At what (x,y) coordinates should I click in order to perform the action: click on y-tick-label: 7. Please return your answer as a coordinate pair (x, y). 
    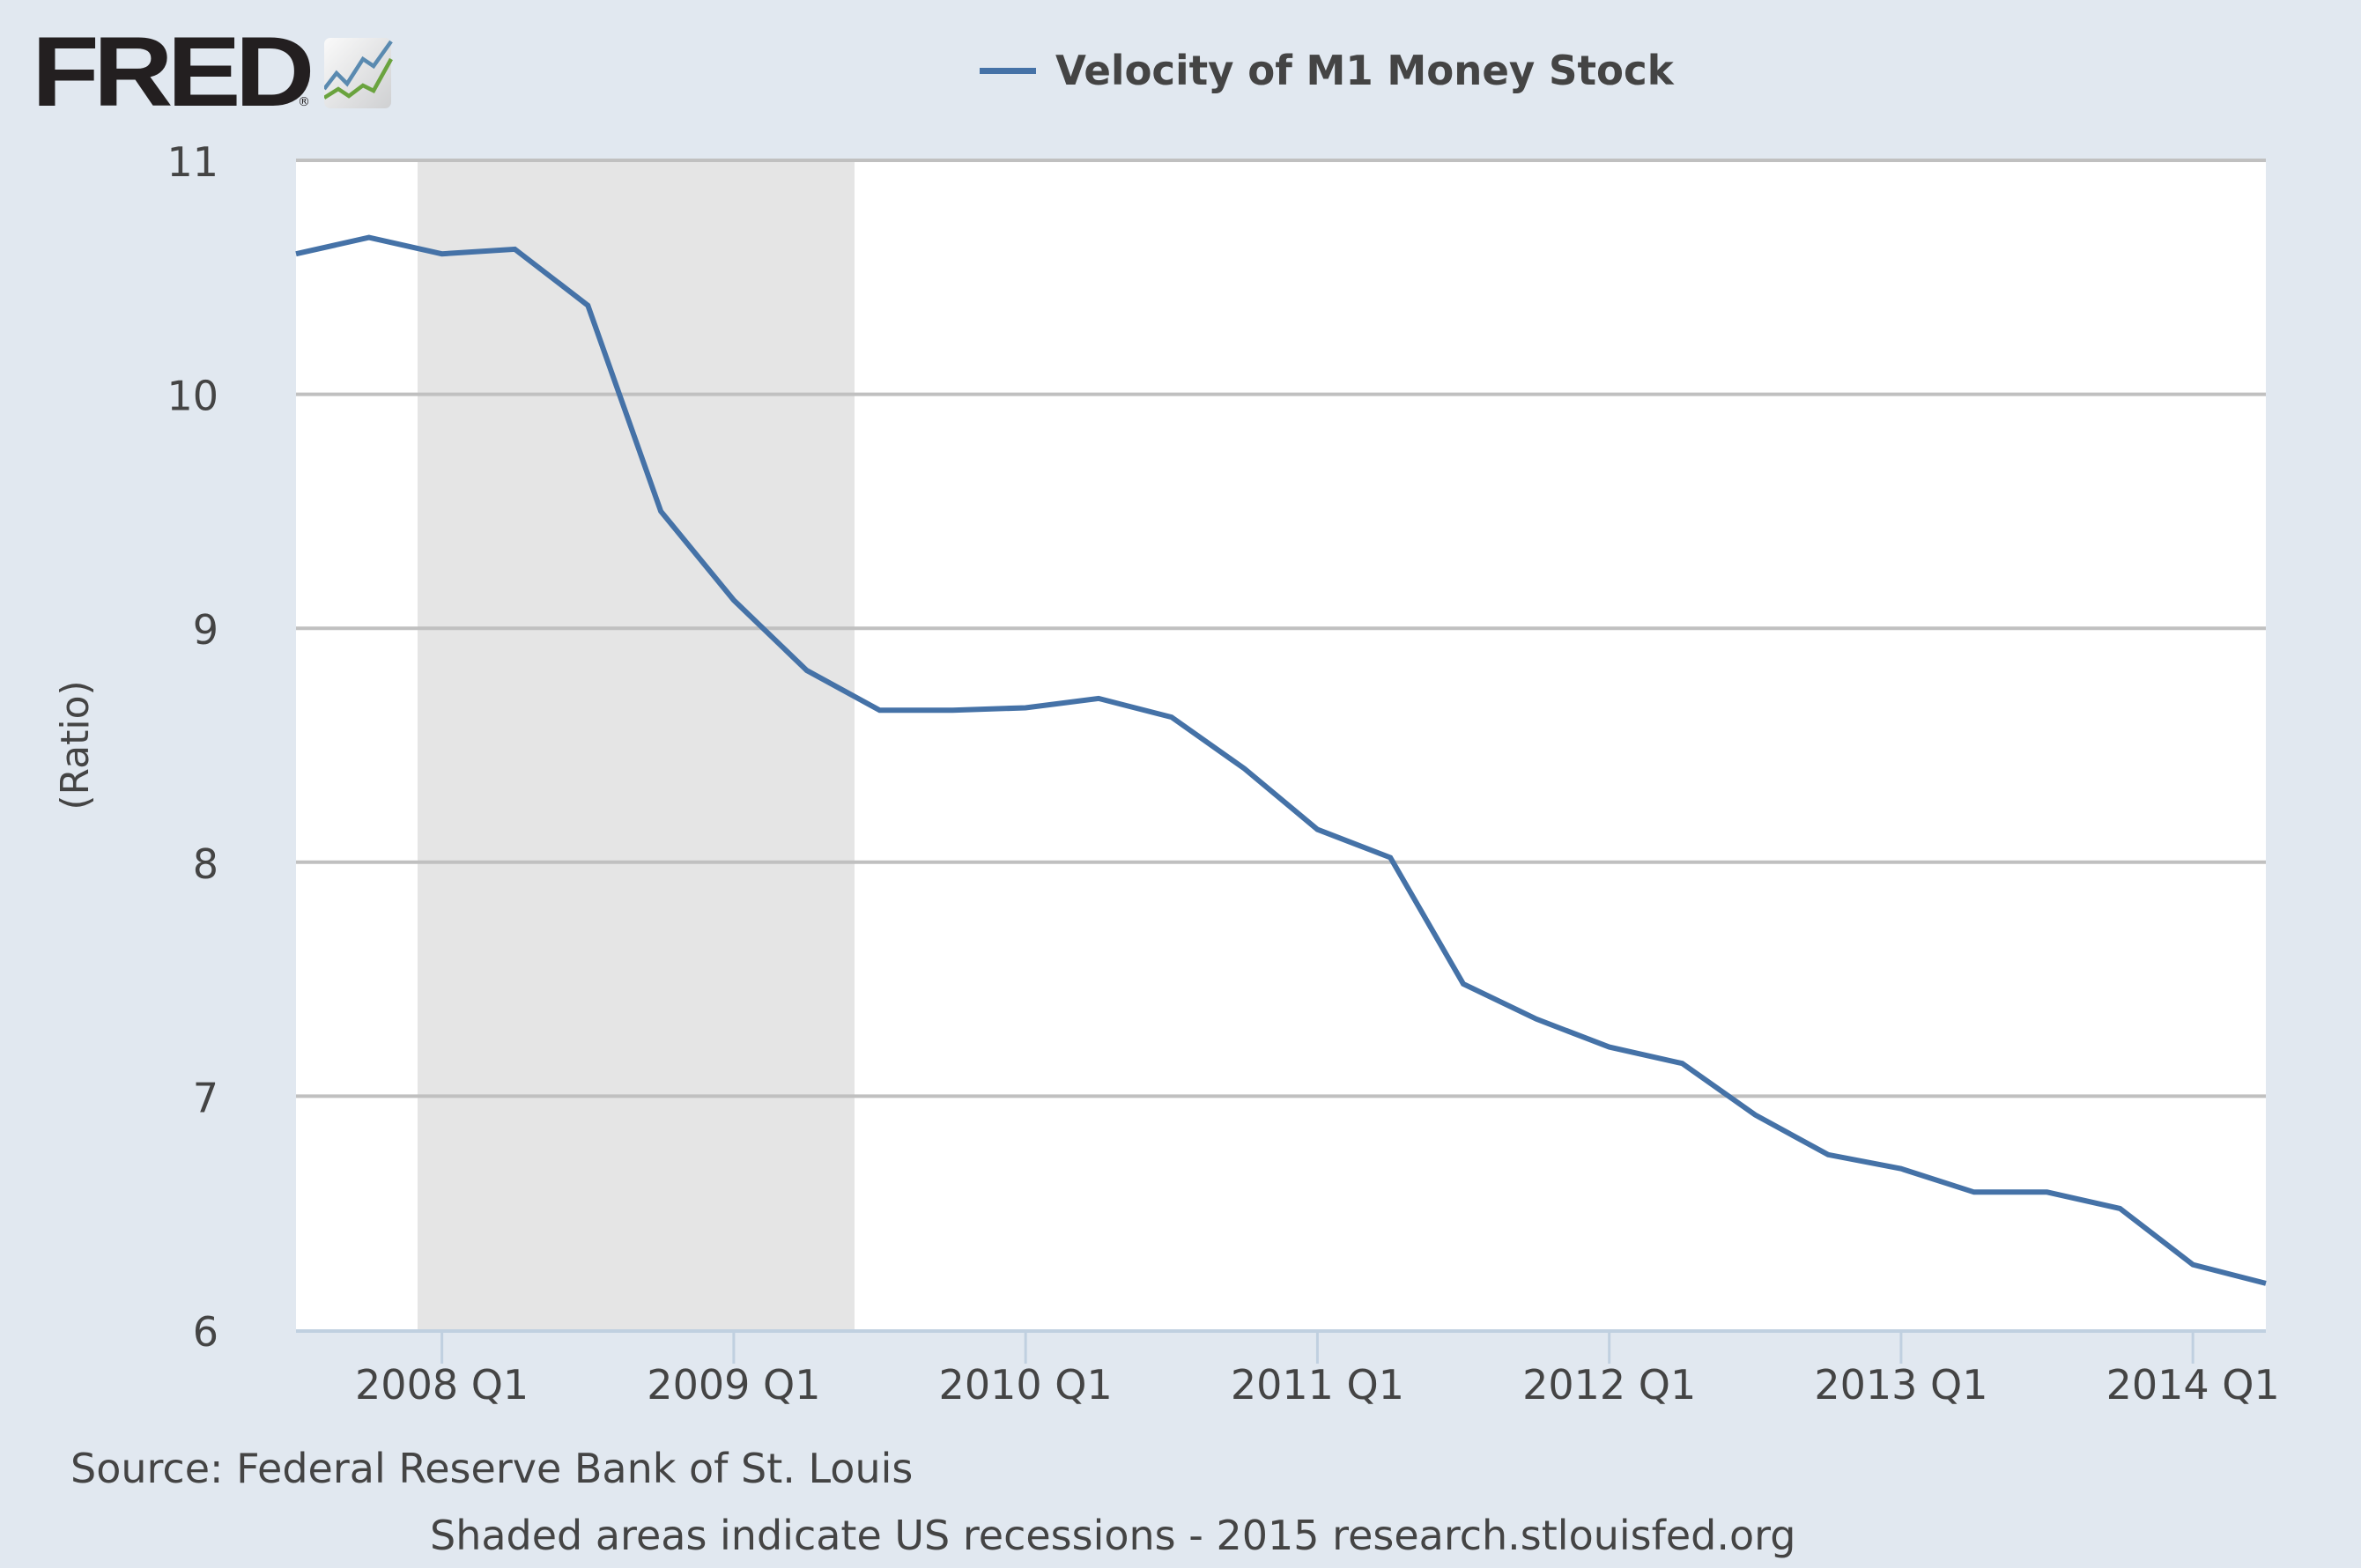
    Looking at the image, I should click on (205, 1097).